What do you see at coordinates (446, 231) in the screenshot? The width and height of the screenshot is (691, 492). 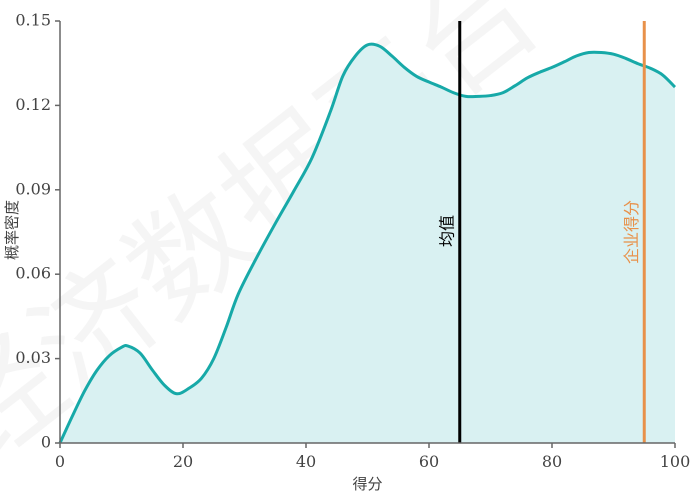 I see `mean-label: 均值` at bounding box center [446, 231].